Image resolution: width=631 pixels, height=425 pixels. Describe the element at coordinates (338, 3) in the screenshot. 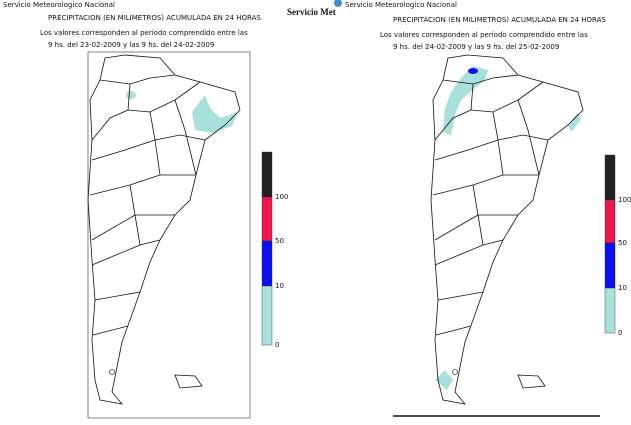

I see `logo` at that location.